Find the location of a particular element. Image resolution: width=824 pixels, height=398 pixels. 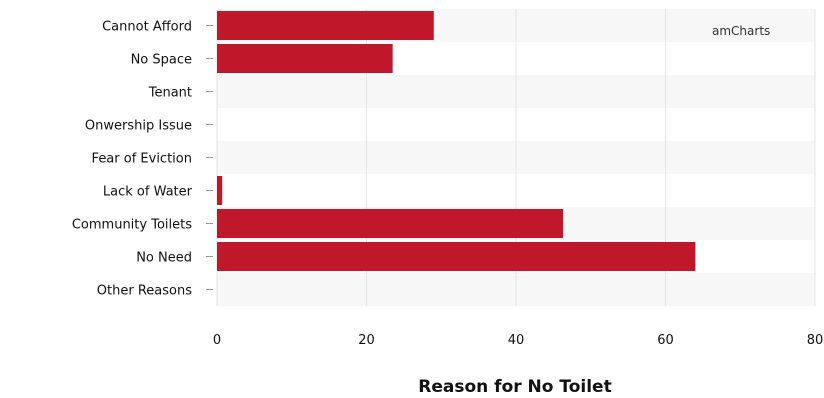

category-label: No Need is located at coordinates (164, 258).